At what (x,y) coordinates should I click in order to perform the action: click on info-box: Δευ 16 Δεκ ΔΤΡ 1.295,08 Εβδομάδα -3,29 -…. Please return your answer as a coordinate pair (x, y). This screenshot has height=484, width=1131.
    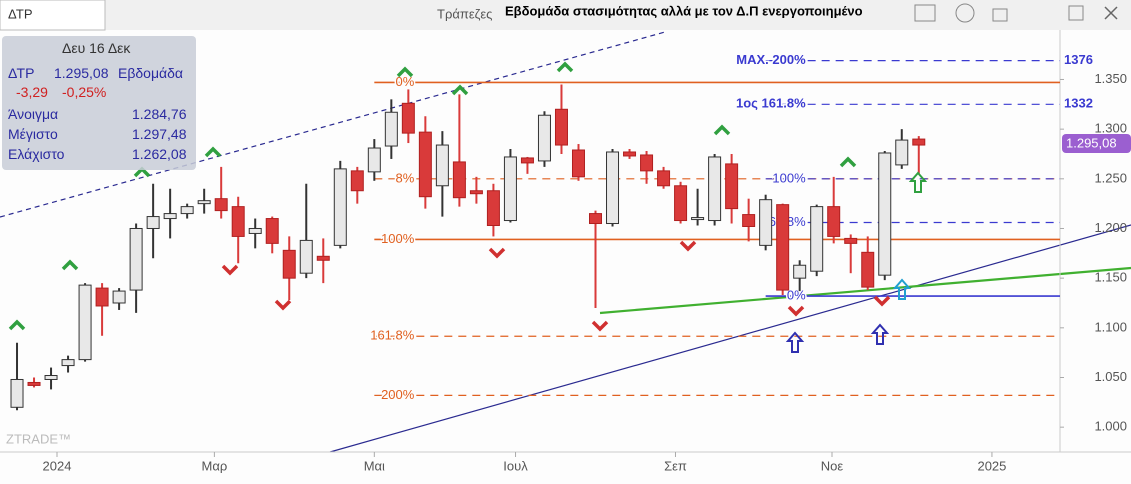
    Looking at the image, I should click on (99, 103).